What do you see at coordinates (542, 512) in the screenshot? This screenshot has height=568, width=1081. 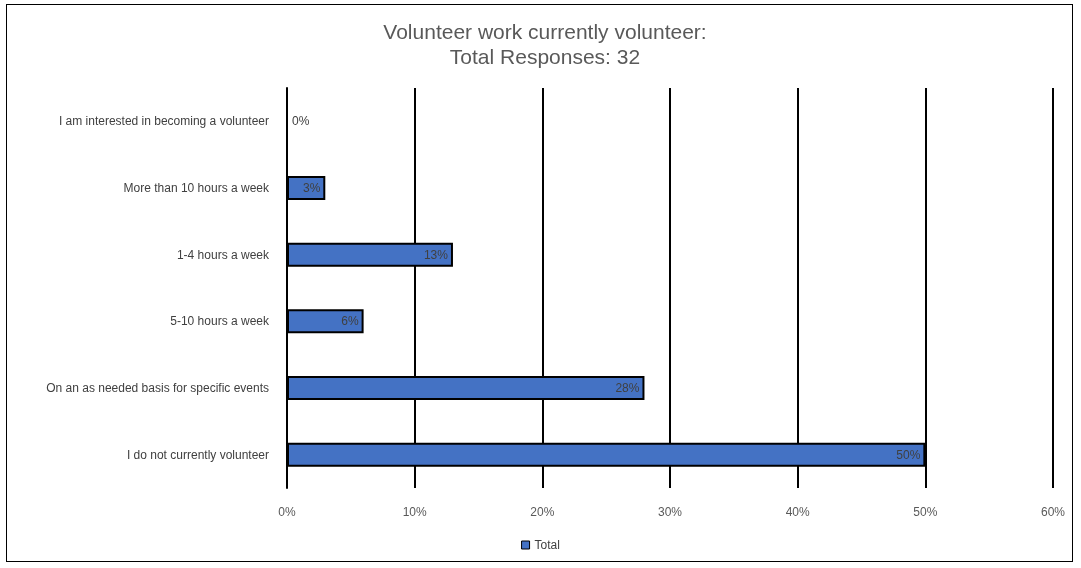 I see `x-tick-label: 20%` at bounding box center [542, 512].